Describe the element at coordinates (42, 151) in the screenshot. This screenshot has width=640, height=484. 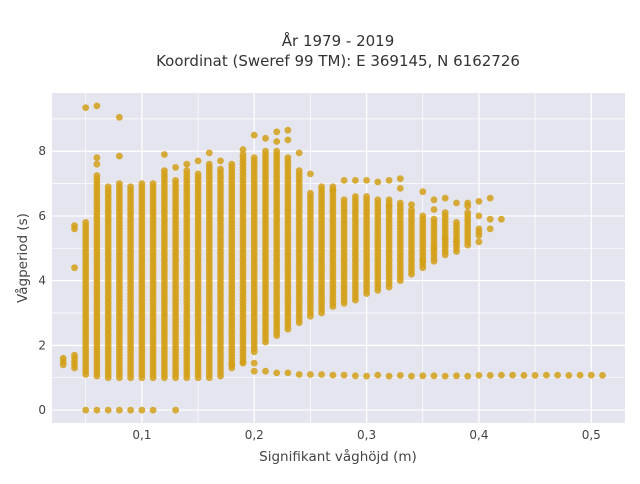
I see `y-tick-label: 8` at that location.